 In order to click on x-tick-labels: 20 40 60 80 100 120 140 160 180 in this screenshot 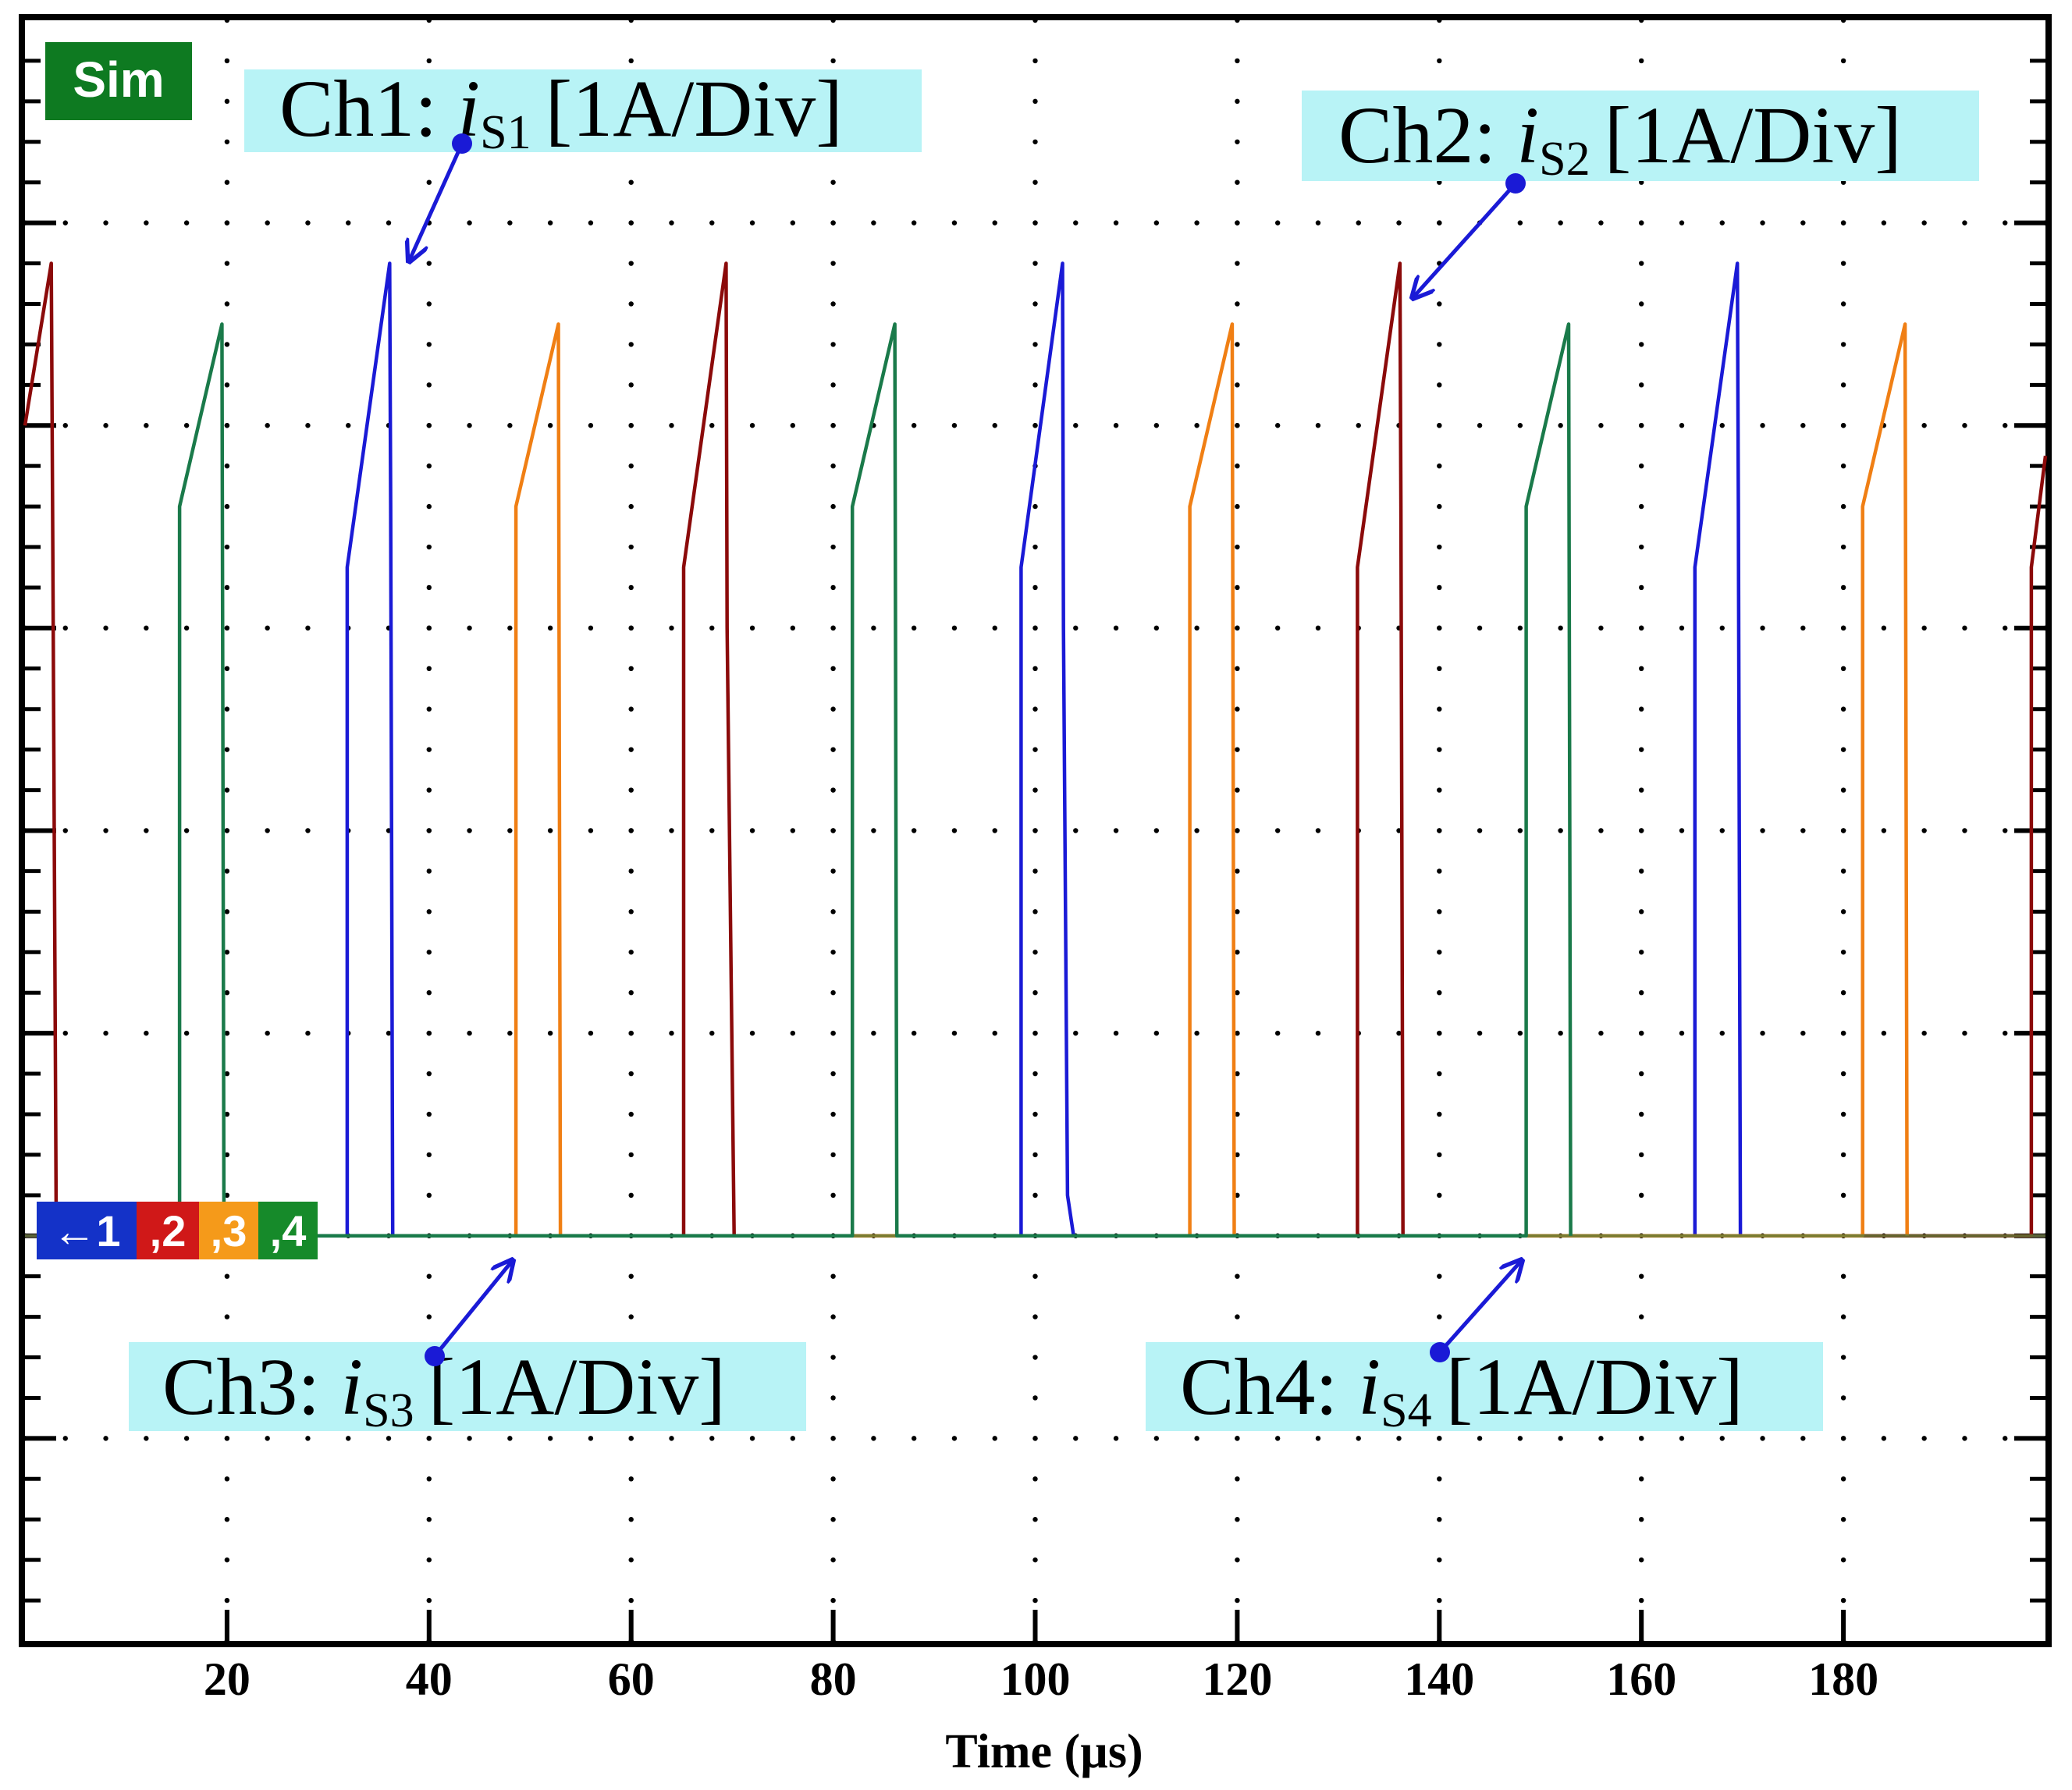, I will do `click(1041, 1679)`.